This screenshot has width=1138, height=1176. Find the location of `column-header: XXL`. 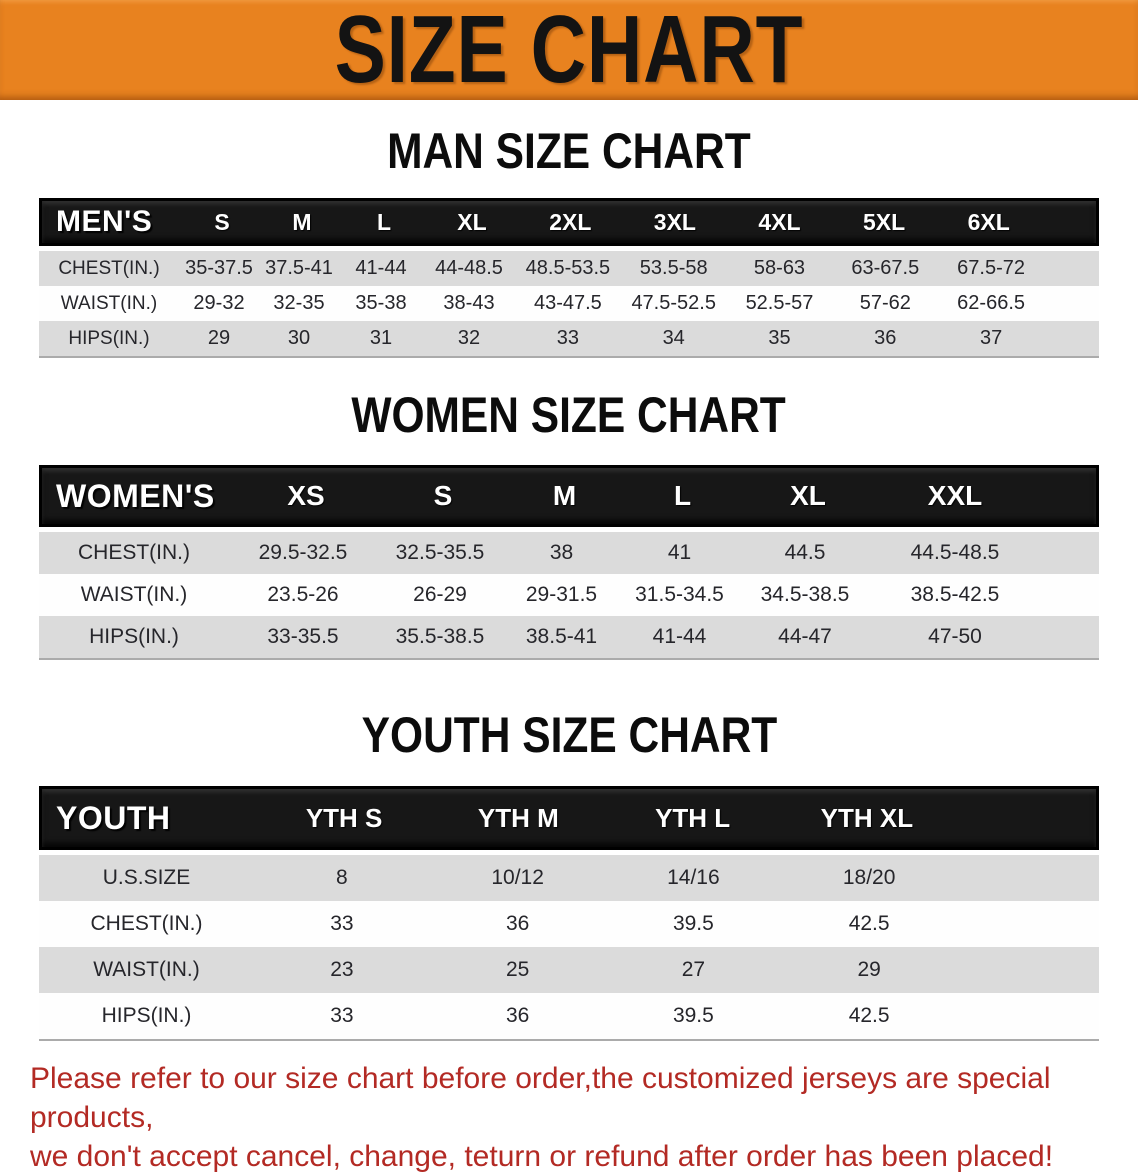

column-header: XXL is located at coordinates (955, 495).